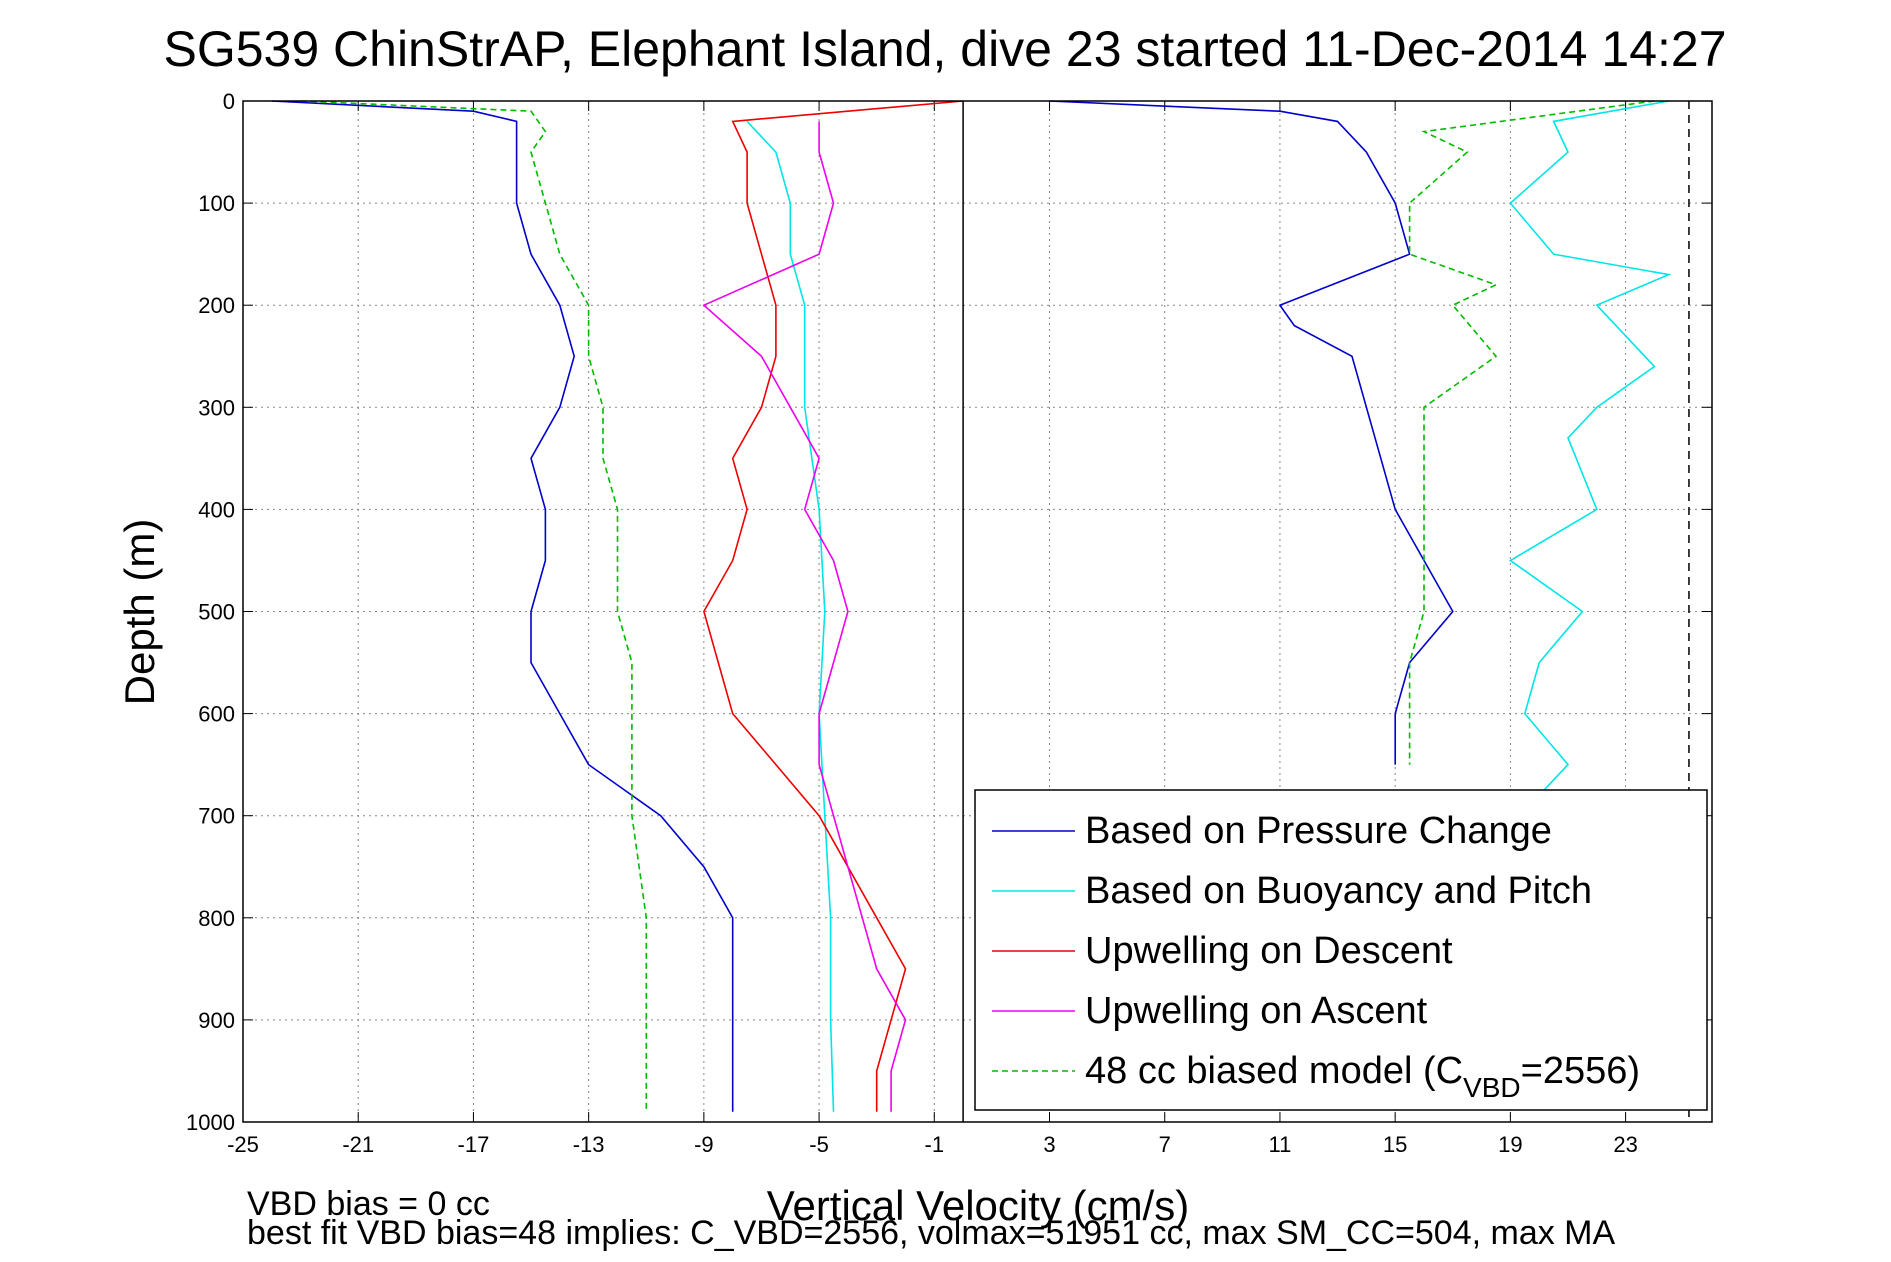 The width and height of the screenshot is (1891, 1262). Describe the element at coordinates (216, 714) in the screenshot. I see `y-tick-label: 600` at that location.